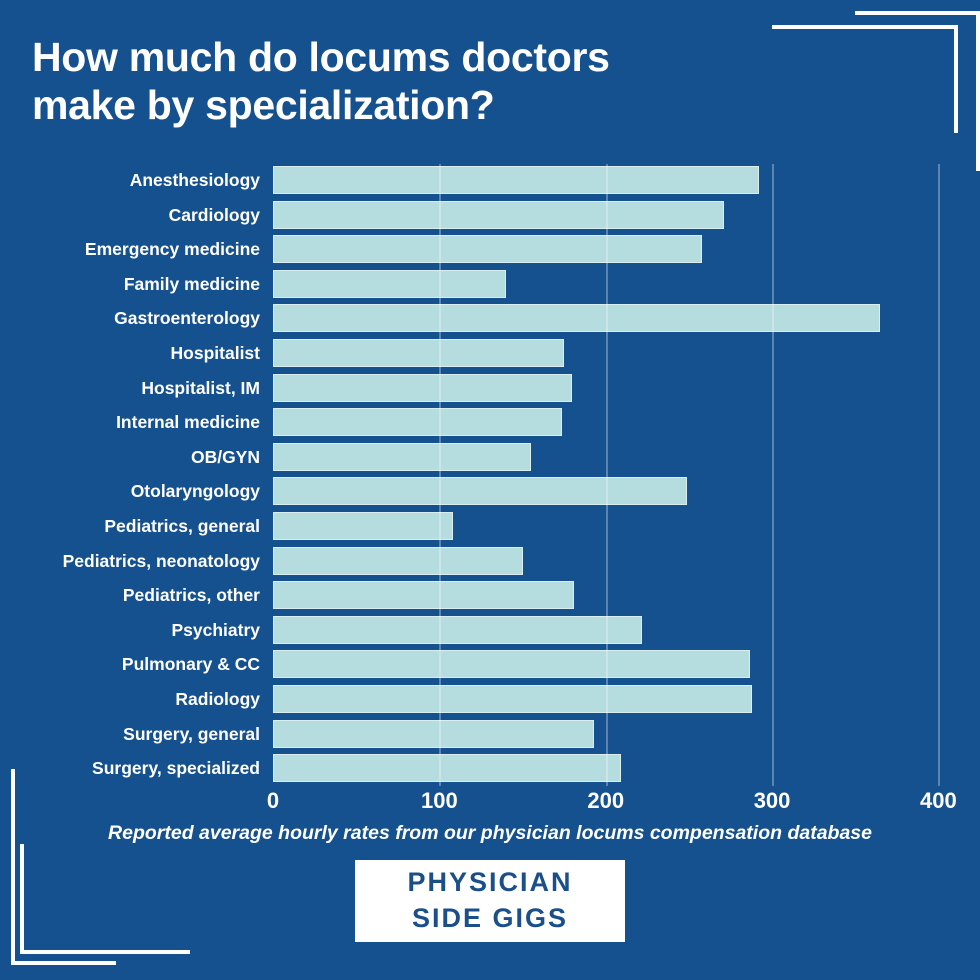  What do you see at coordinates (188, 422) in the screenshot?
I see `y-axis-label: Internal medicine` at bounding box center [188, 422].